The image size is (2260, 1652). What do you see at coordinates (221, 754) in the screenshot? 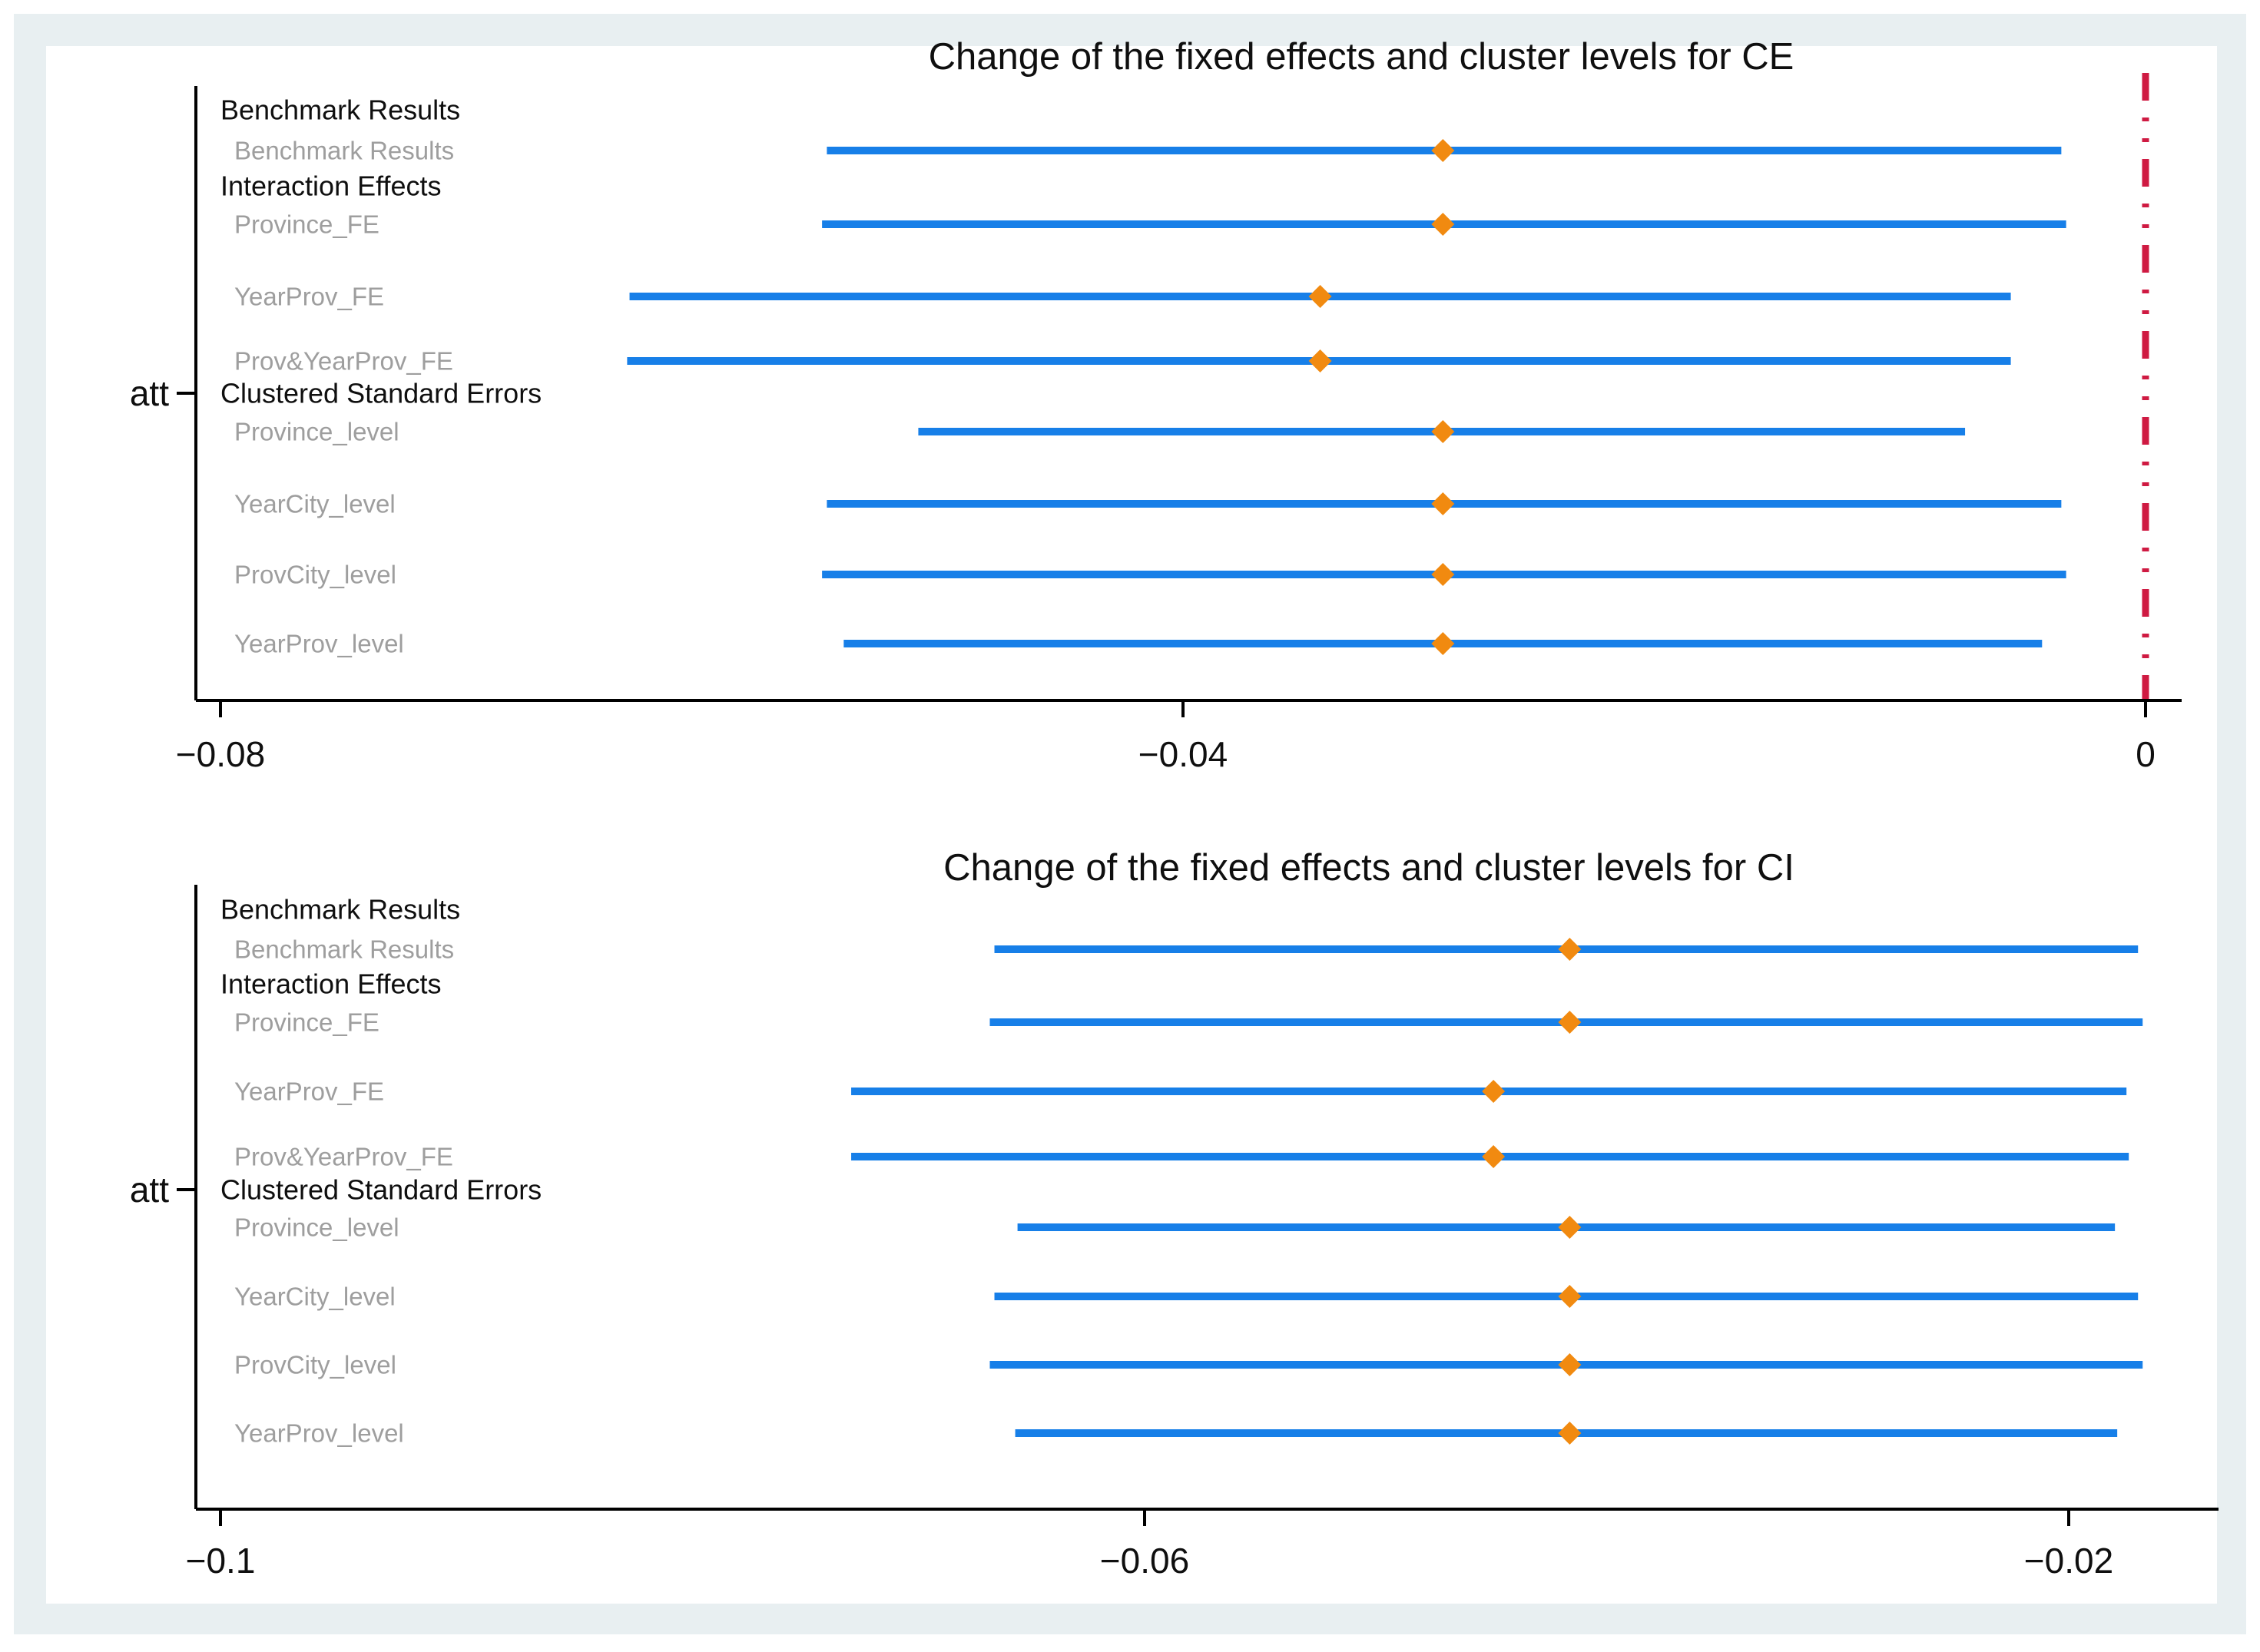
I see `x-tick-label-ce-0-08: −0.08` at bounding box center [221, 754].